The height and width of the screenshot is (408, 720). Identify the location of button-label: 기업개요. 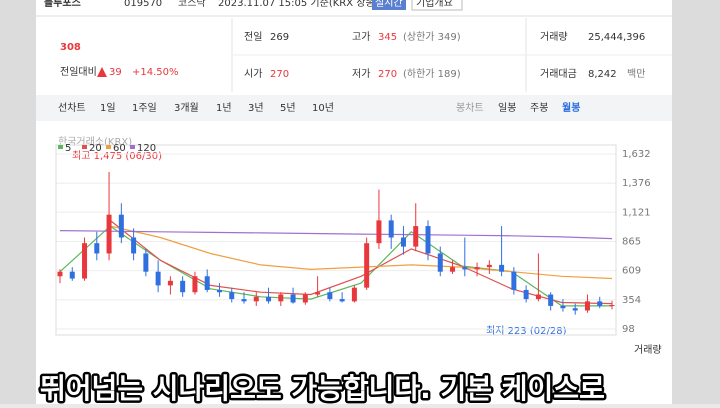
(434, 4).